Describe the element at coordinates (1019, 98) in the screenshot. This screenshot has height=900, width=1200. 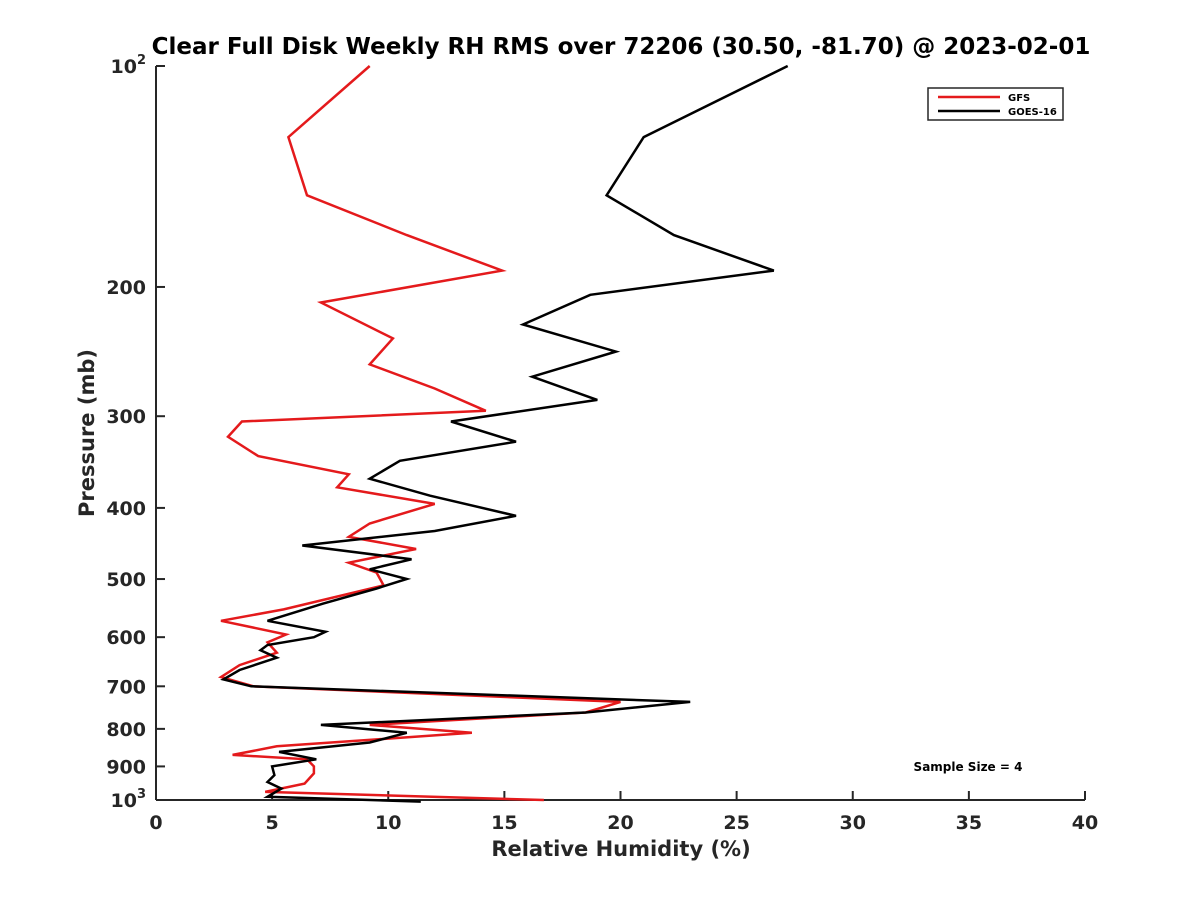
I see `legend-label-gfs: GFS` at that location.